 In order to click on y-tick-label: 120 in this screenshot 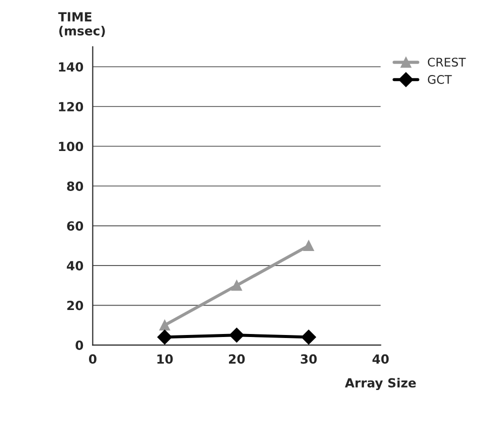, I will do `click(71, 107)`.